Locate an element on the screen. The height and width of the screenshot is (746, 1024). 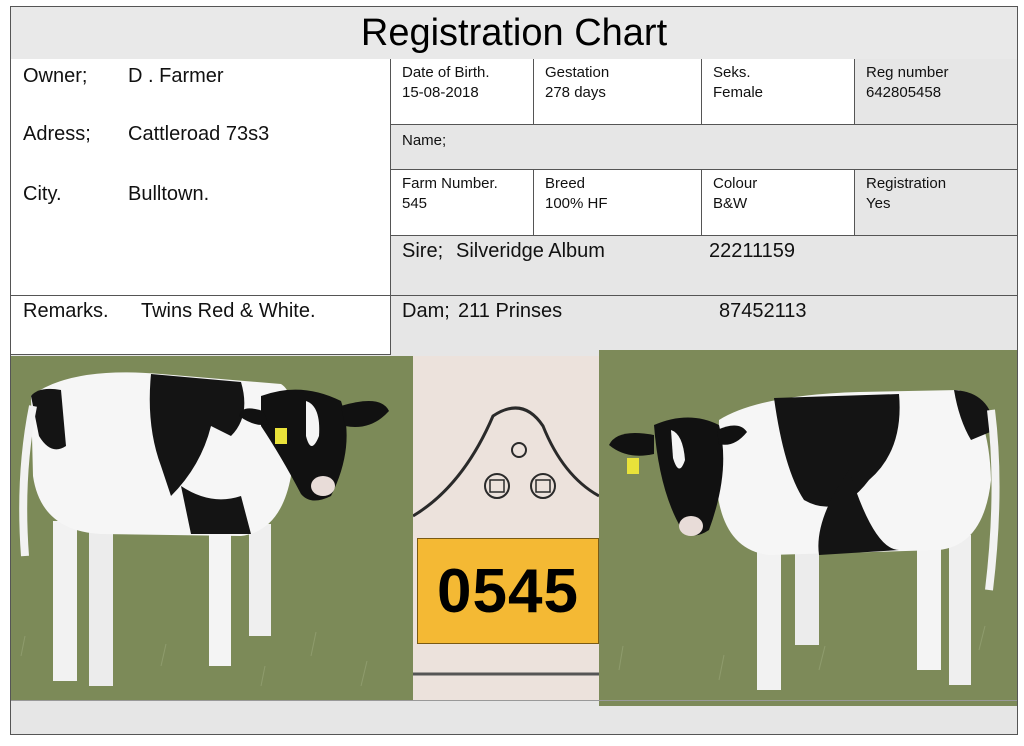
gestation-cell: Gestation 278 days is located at coordinates (618, 92).